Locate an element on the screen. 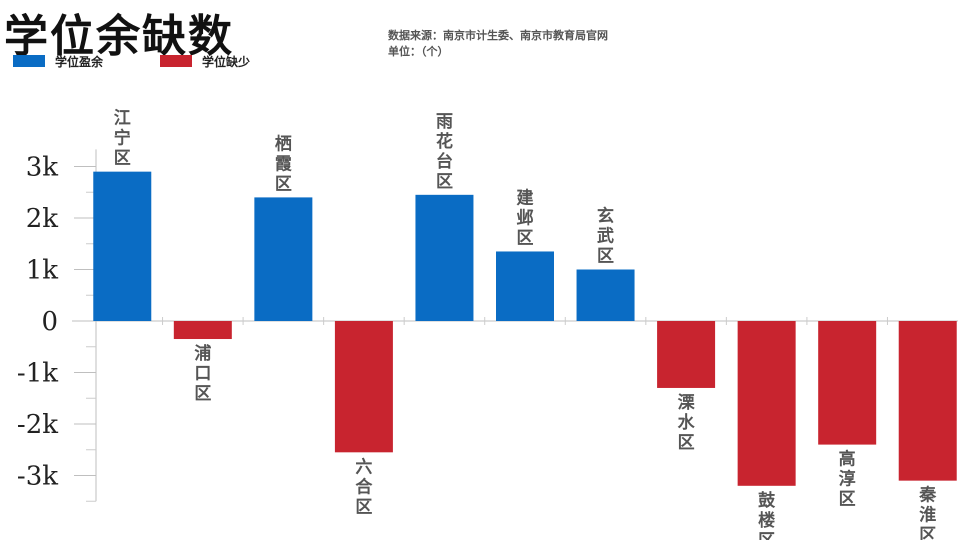  category-label: 高淳区 is located at coordinates (847, 479).